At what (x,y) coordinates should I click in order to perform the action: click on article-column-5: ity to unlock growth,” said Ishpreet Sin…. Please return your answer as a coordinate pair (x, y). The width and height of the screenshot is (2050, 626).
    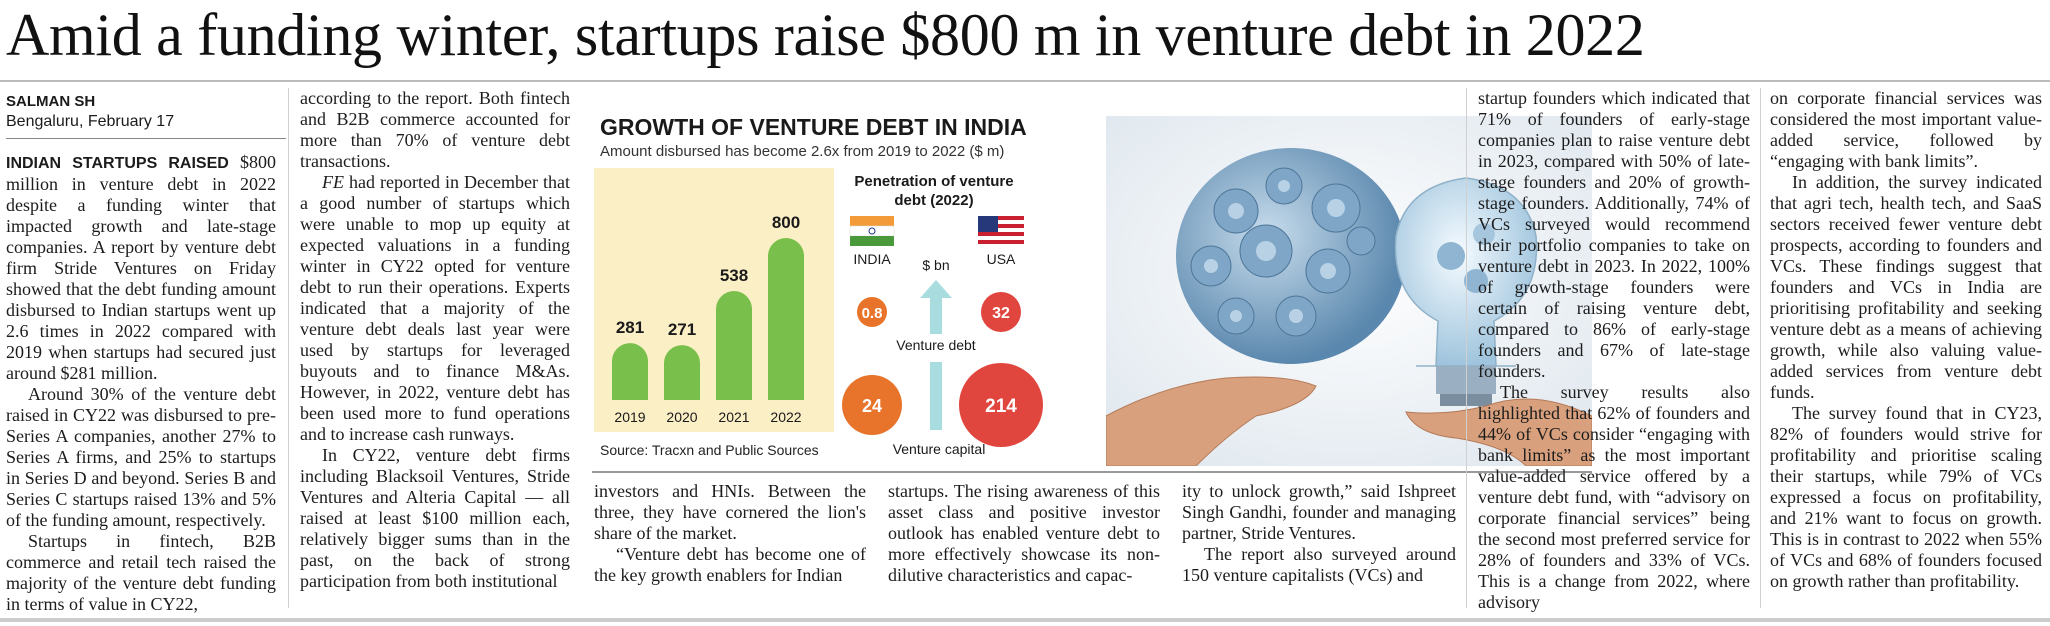
    Looking at the image, I should click on (1319, 533).